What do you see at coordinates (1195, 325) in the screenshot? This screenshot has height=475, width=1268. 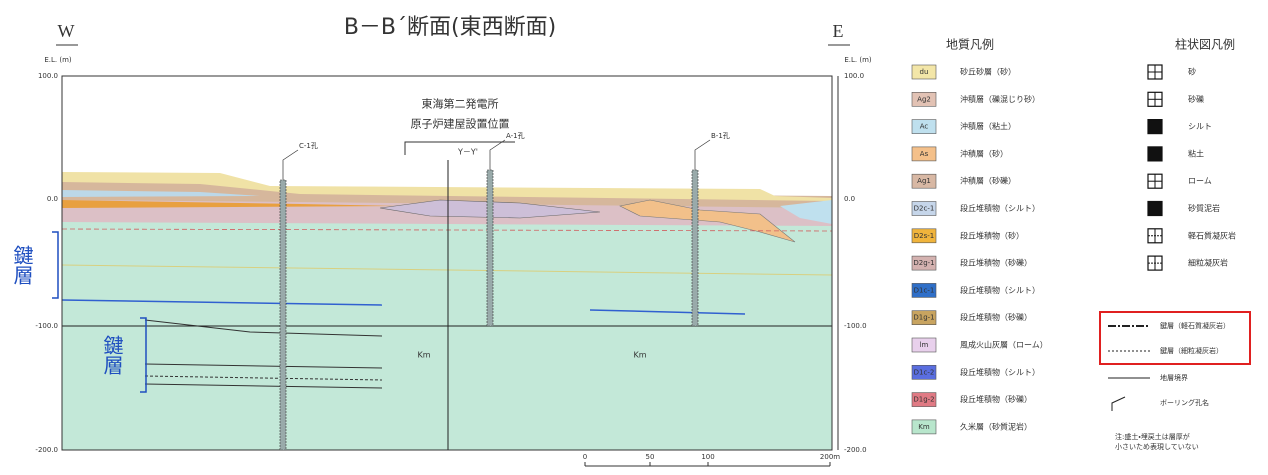 I see `legend-label: 鍵層（軽石質凝灰岩）` at bounding box center [1195, 325].